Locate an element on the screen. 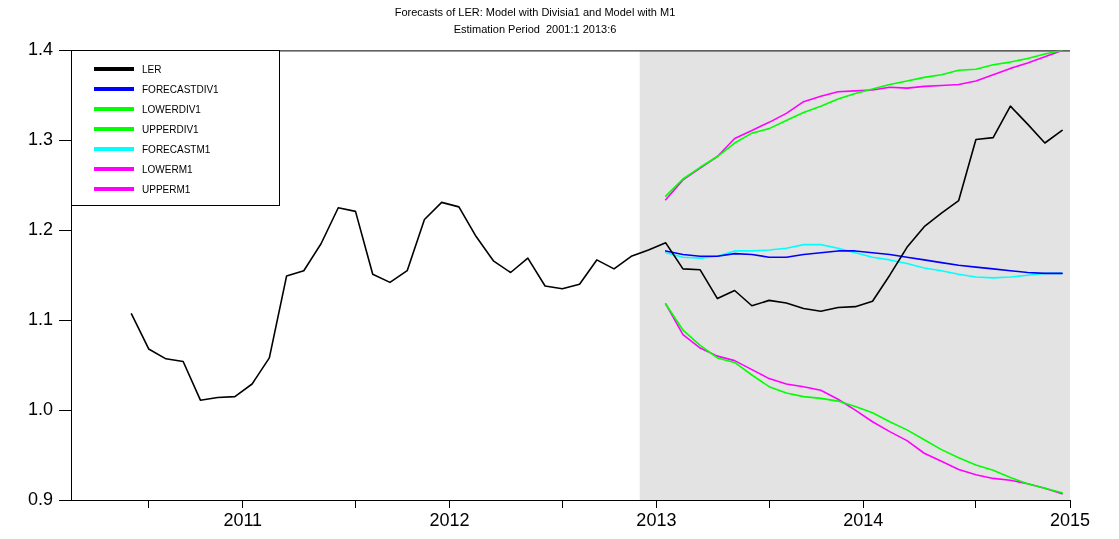 This screenshot has height=539, width=1119. y-tick-label: 1.2 is located at coordinates (40, 229).